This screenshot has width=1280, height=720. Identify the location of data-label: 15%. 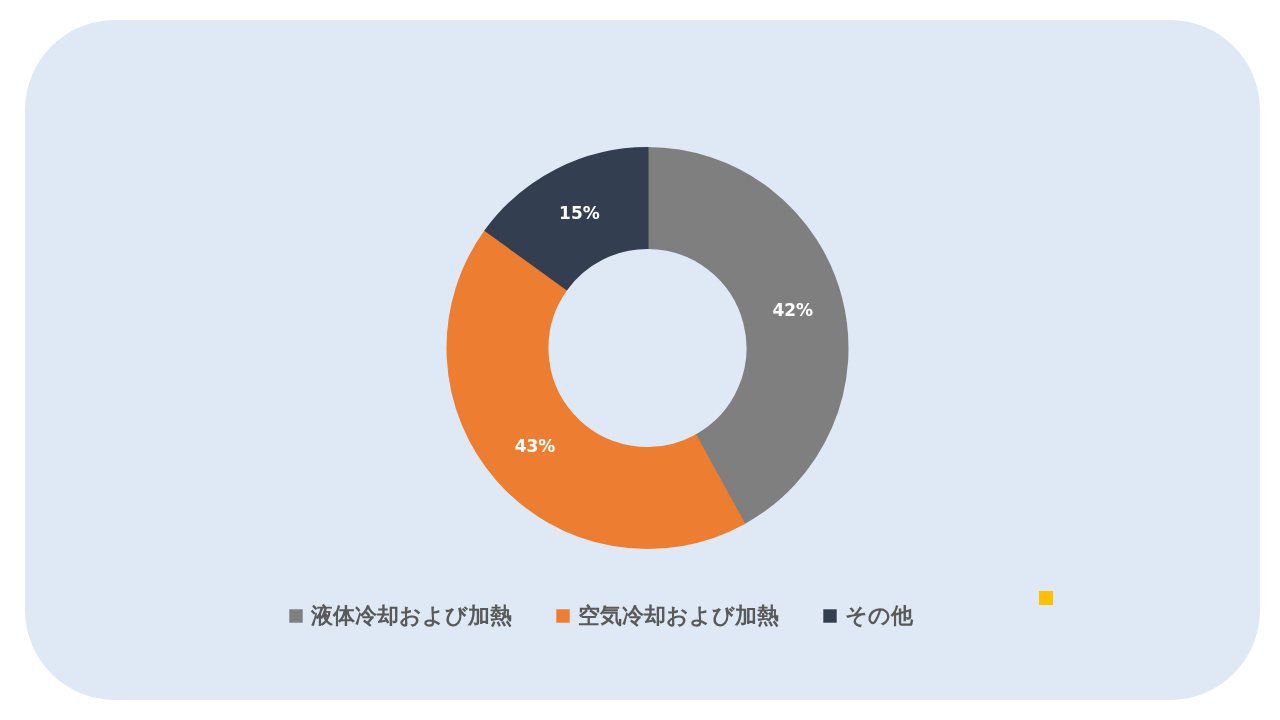
(579, 213).